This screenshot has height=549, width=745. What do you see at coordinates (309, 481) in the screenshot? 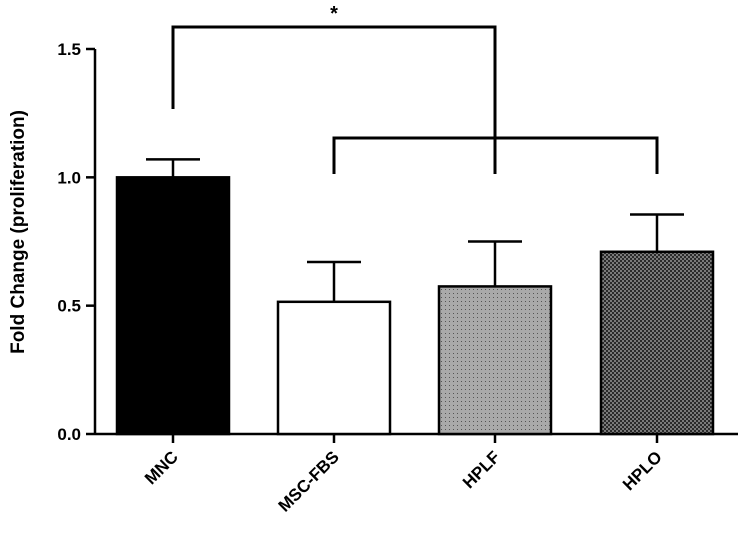
I see `x-tick-label: MSC-FBS` at bounding box center [309, 481].